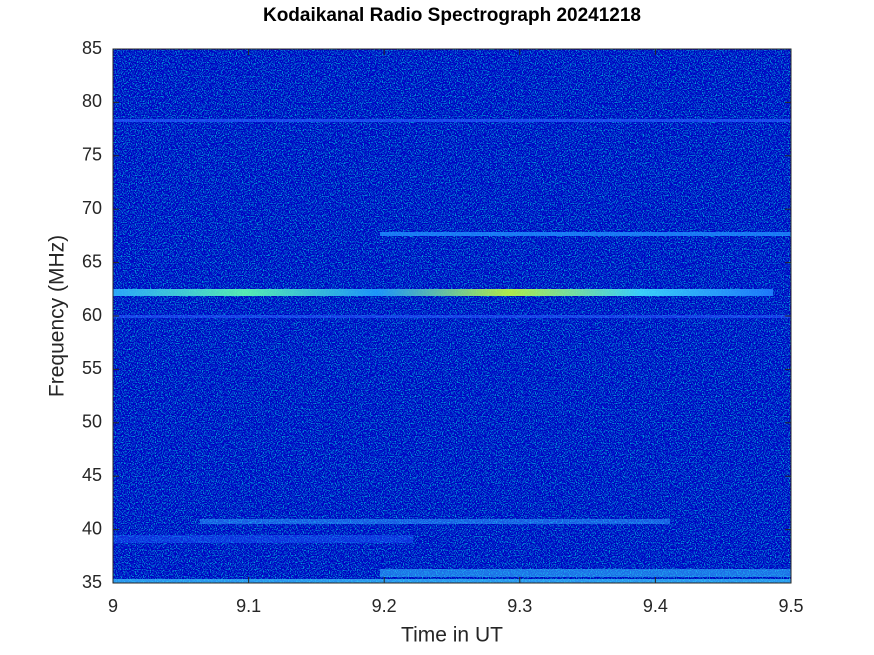 Image resolution: width=874 pixels, height=655 pixels. Describe the element at coordinates (384, 606) in the screenshot. I see `x-tick-label: 9.2` at that location.